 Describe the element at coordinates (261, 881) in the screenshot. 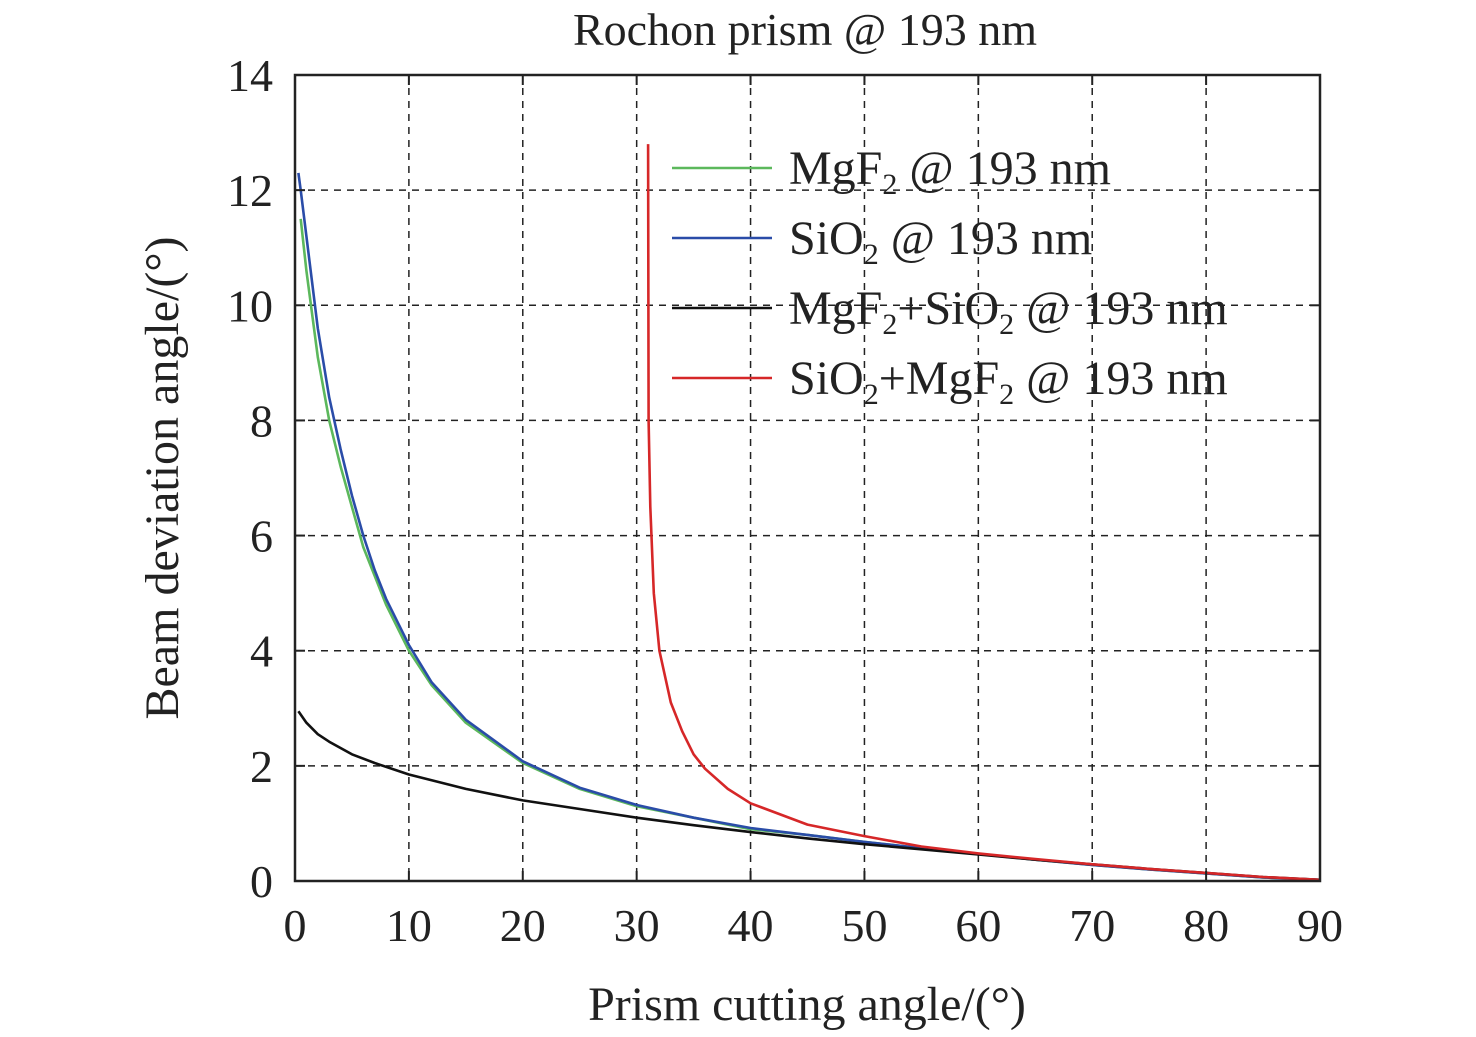

I see `y-tick-label: 0` at that location.